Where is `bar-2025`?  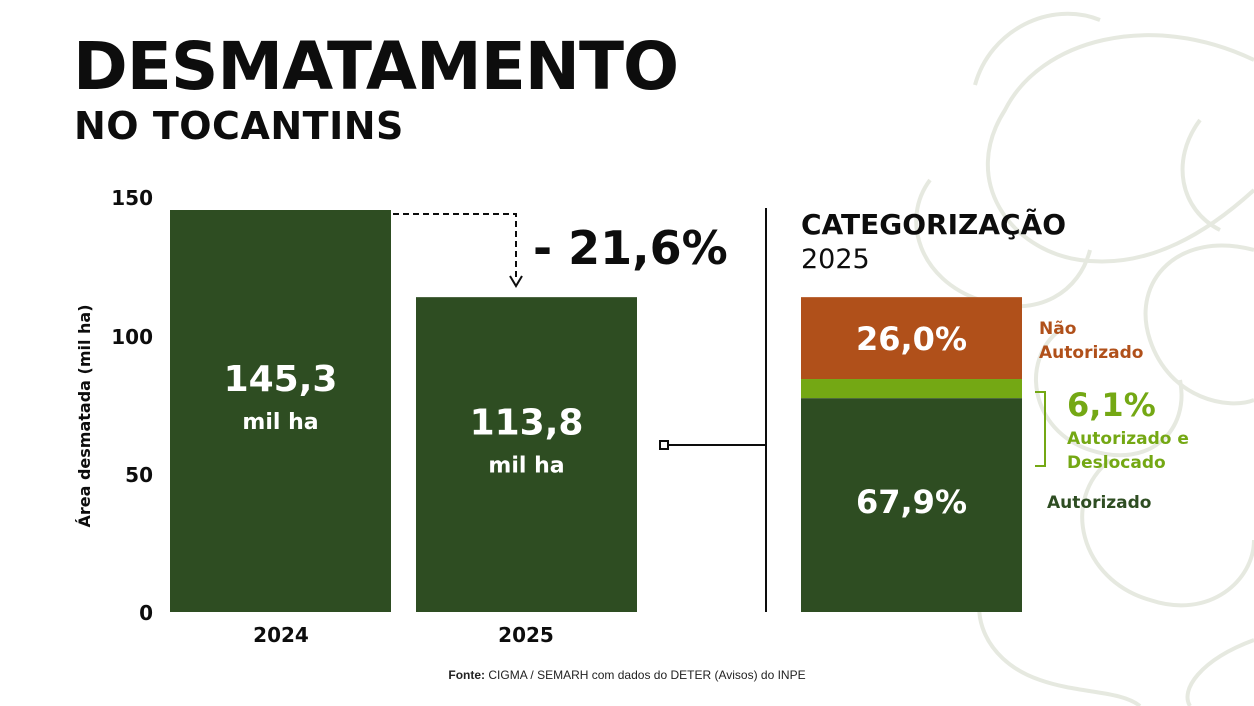 bar-2025 is located at coordinates (526, 454).